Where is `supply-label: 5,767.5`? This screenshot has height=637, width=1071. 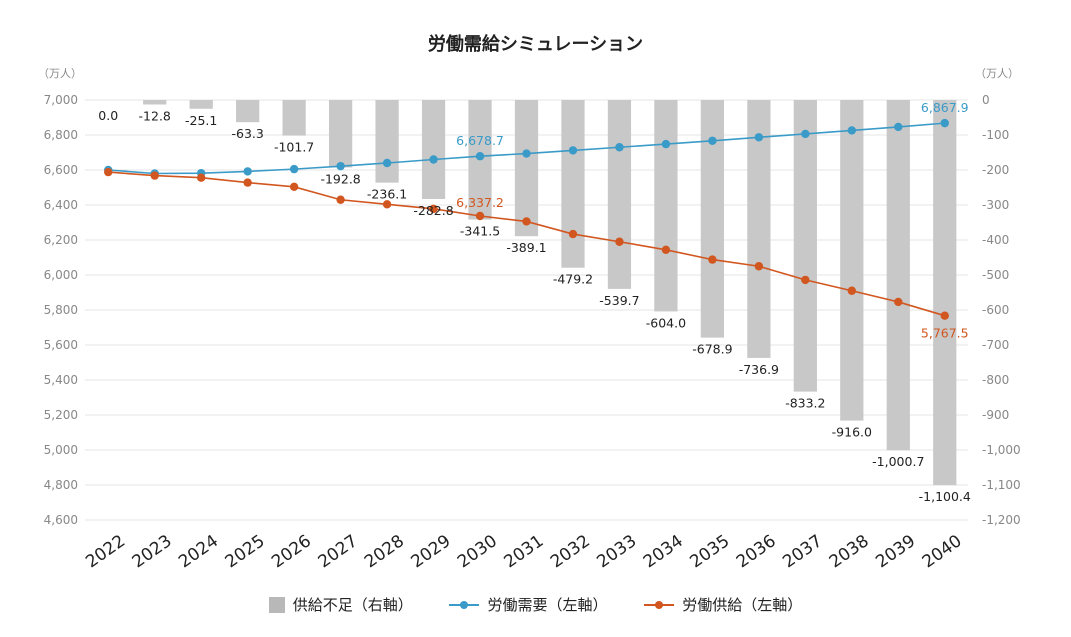 supply-label: 5,767.5 is located at coordinates (945, 333).